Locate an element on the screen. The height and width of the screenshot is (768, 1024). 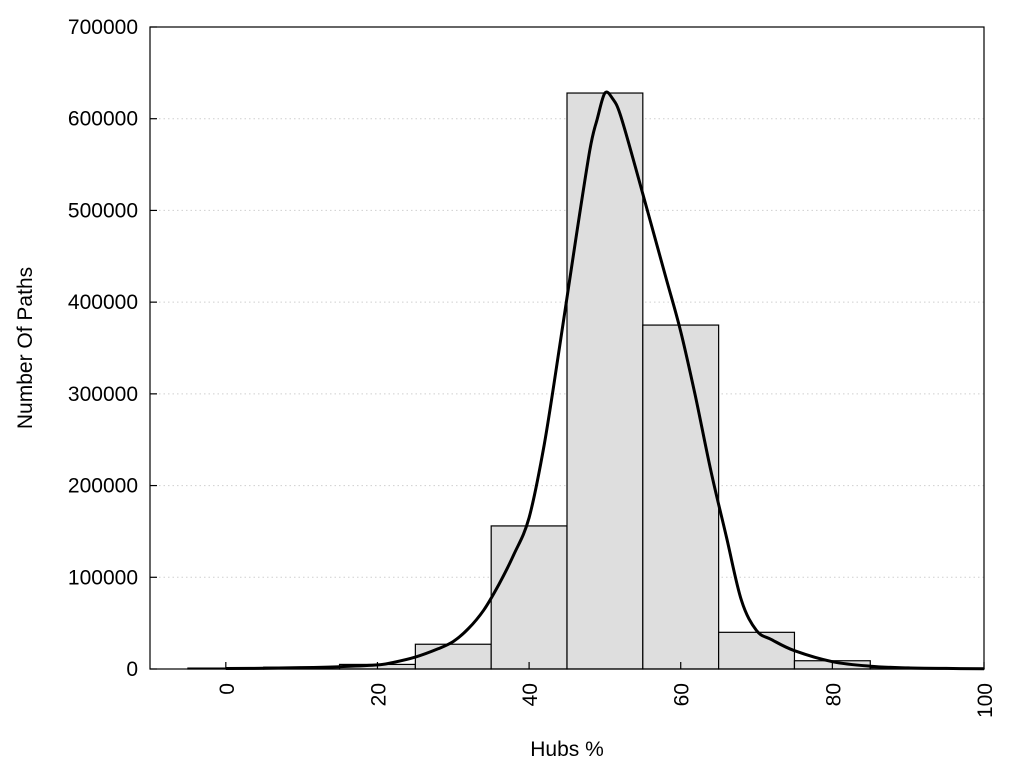
x-tick-label: 60 is located at coordinates (682, 694).